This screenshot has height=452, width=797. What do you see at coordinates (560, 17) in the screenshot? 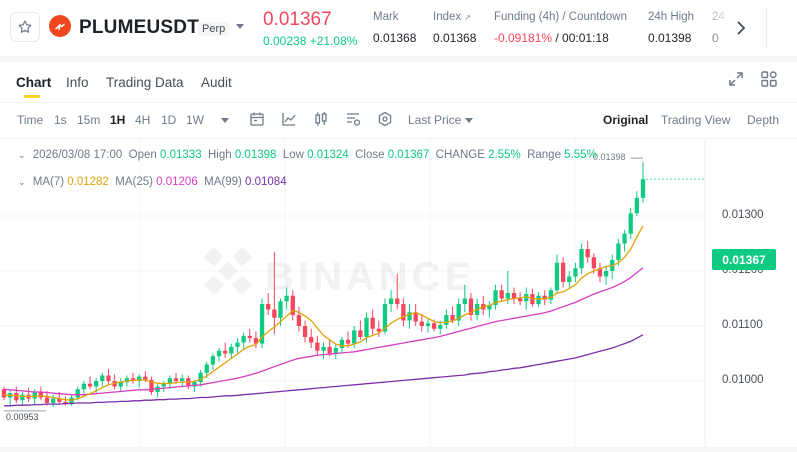
I see `funding-label: Funding (4h) / Countdown` at bounding box center [560, 17].